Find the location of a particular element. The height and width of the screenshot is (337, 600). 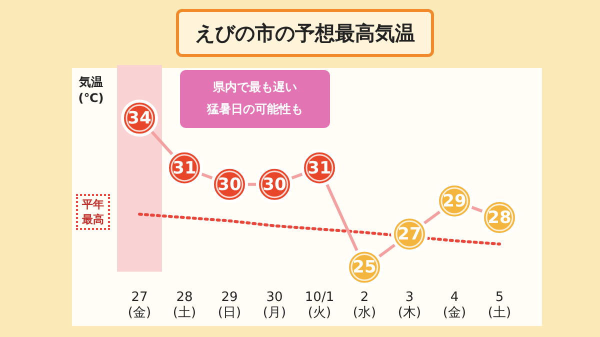

data-label: 34 is located at coordinates (140, 118).